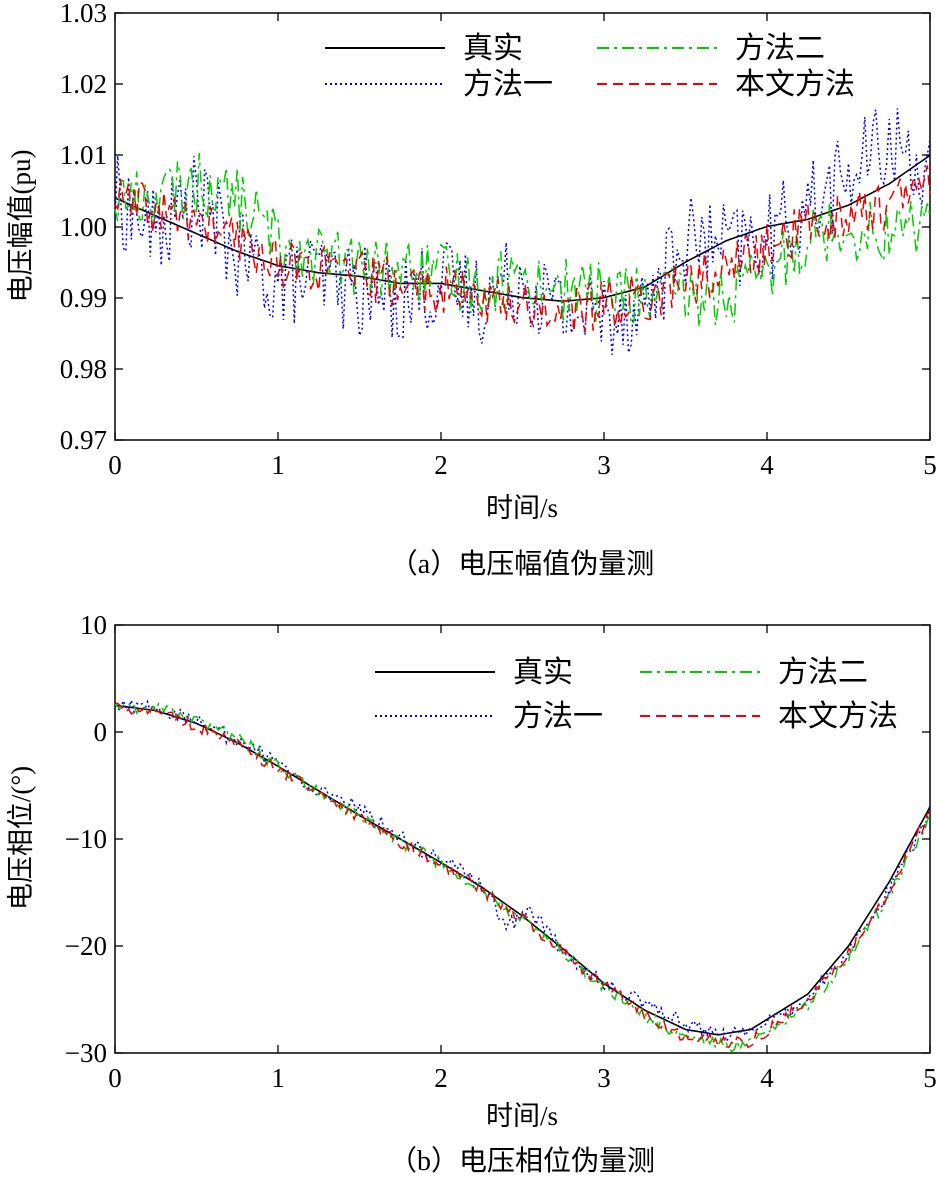 This screenshot has width=937, height=1180. What do you see at coordinates (83, 440) in the screenshot?
I see `y-tick-label: 0.97` at bounding box center [83, 440].